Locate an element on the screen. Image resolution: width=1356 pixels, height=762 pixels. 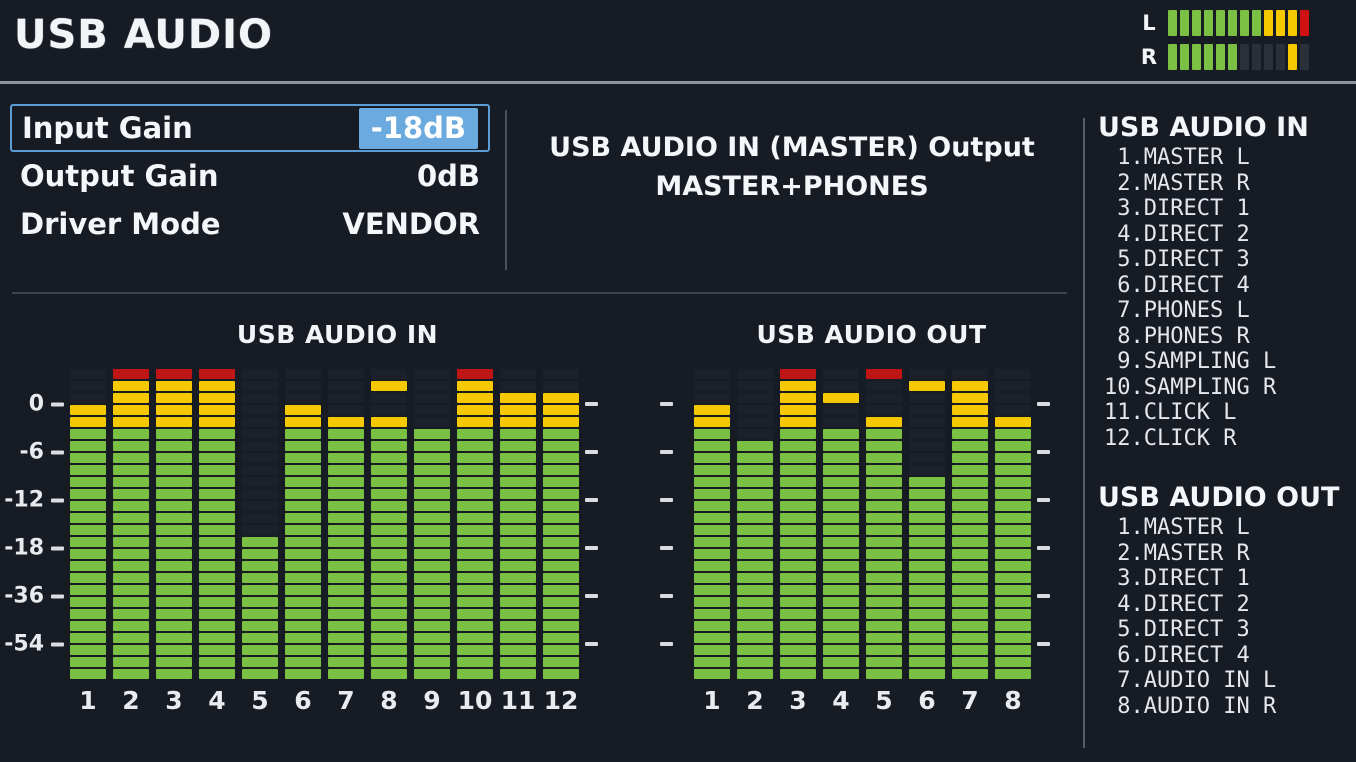
setting-row-output-gain: Output Gain 0dB is located at coordinates (250, 176).